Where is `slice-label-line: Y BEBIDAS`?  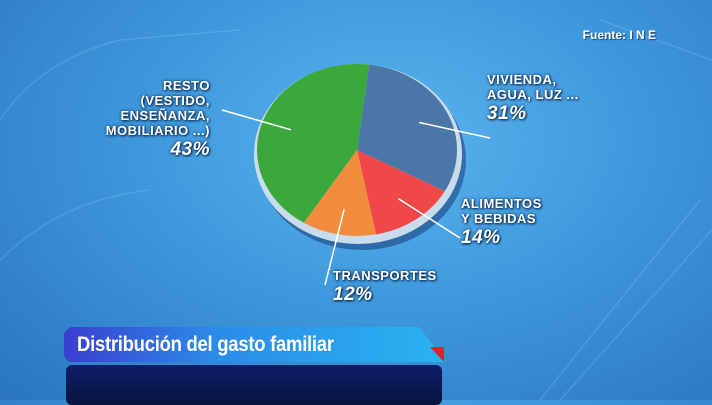
slice-label-line: Y BEBIDAS is located at coordinates (499, 218).